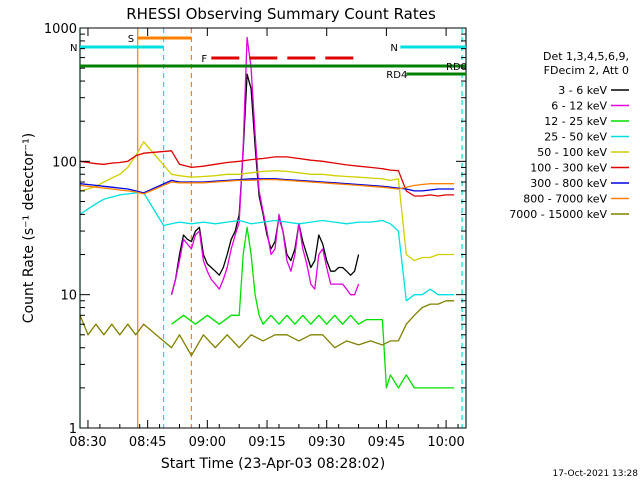 The height and width of the screenshot is (480, 640). I want to click on y-axis-label: Count Rate (s⁻¹ detector⁻¹), so click(29, 228).